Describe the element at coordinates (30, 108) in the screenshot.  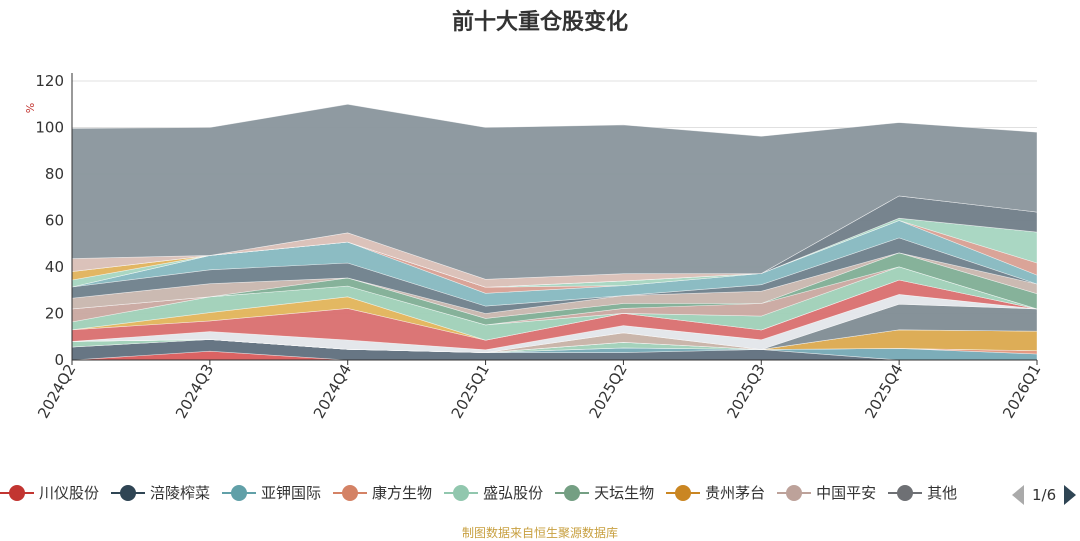
I see `y-axis-label: %` at that location.